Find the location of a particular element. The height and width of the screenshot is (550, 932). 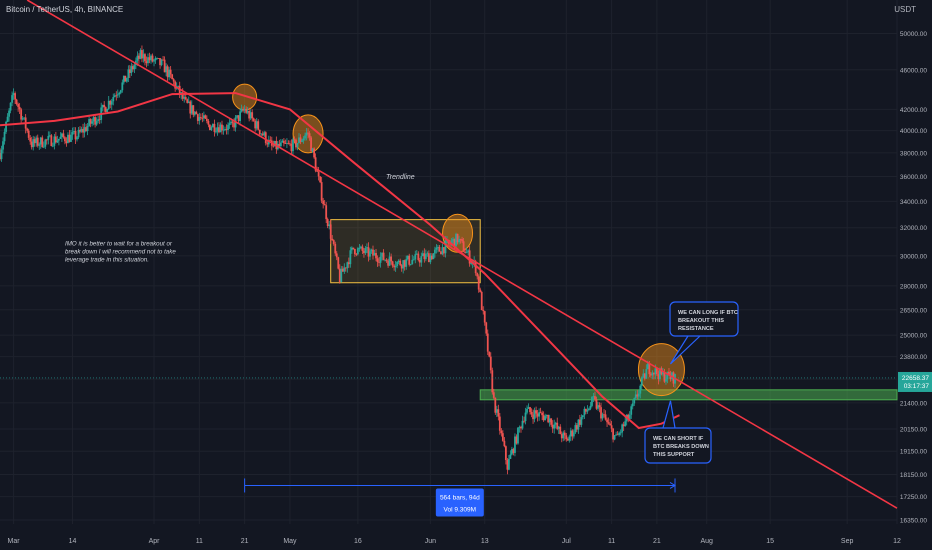

time-tick-label: 16 is located at coordinates (358, 541).